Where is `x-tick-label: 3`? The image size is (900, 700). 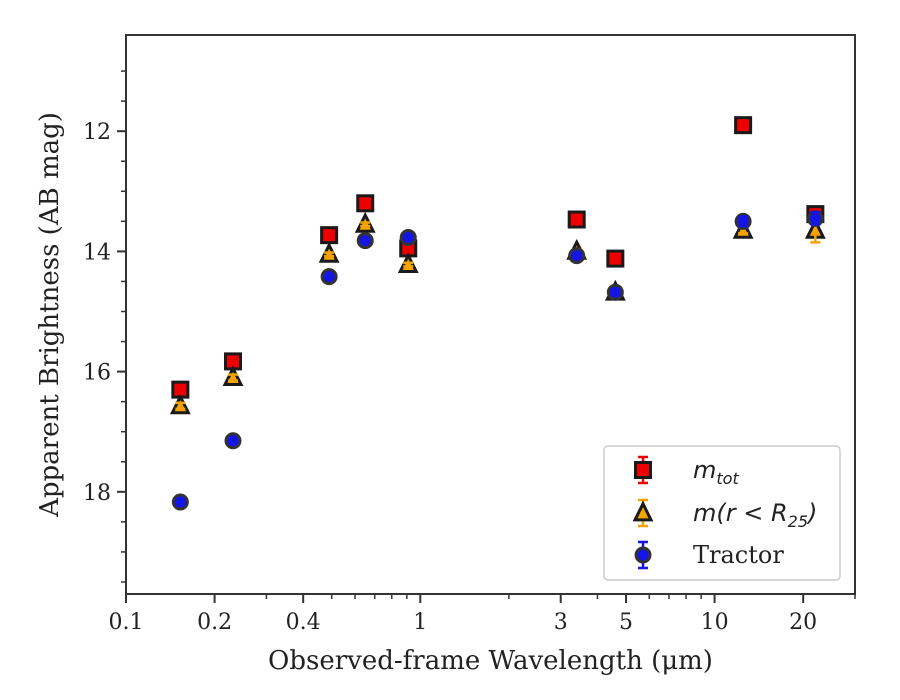 x-tick-label: 3 is located at coordinates (561, 622).